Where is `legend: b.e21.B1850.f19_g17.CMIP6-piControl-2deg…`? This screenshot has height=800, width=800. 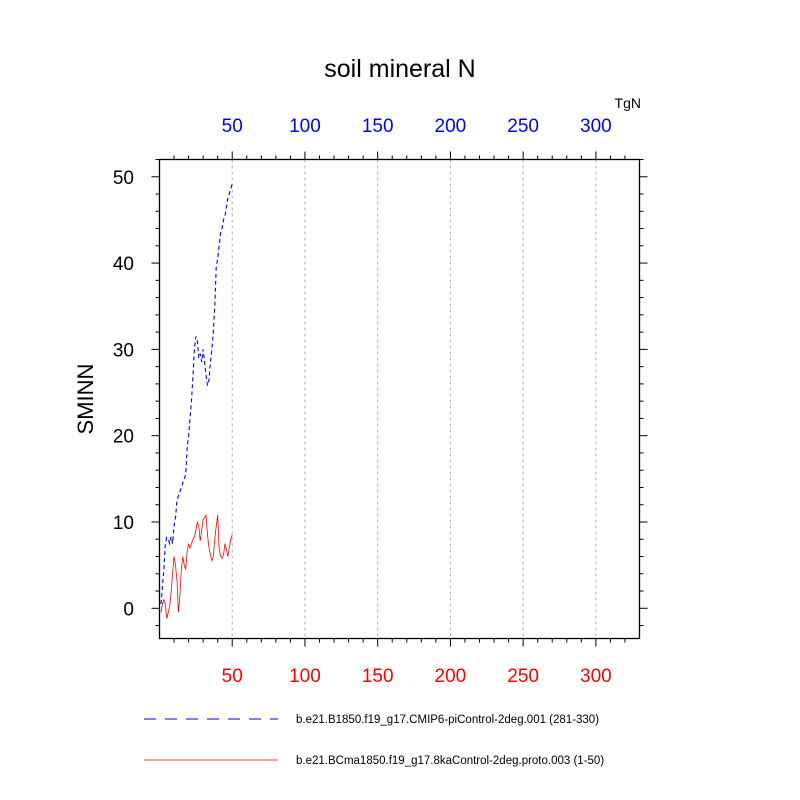 legend: b.e21.B1850.f19_g17.CMIP6-piControl-2deg… is located at coordinates (374, 740).